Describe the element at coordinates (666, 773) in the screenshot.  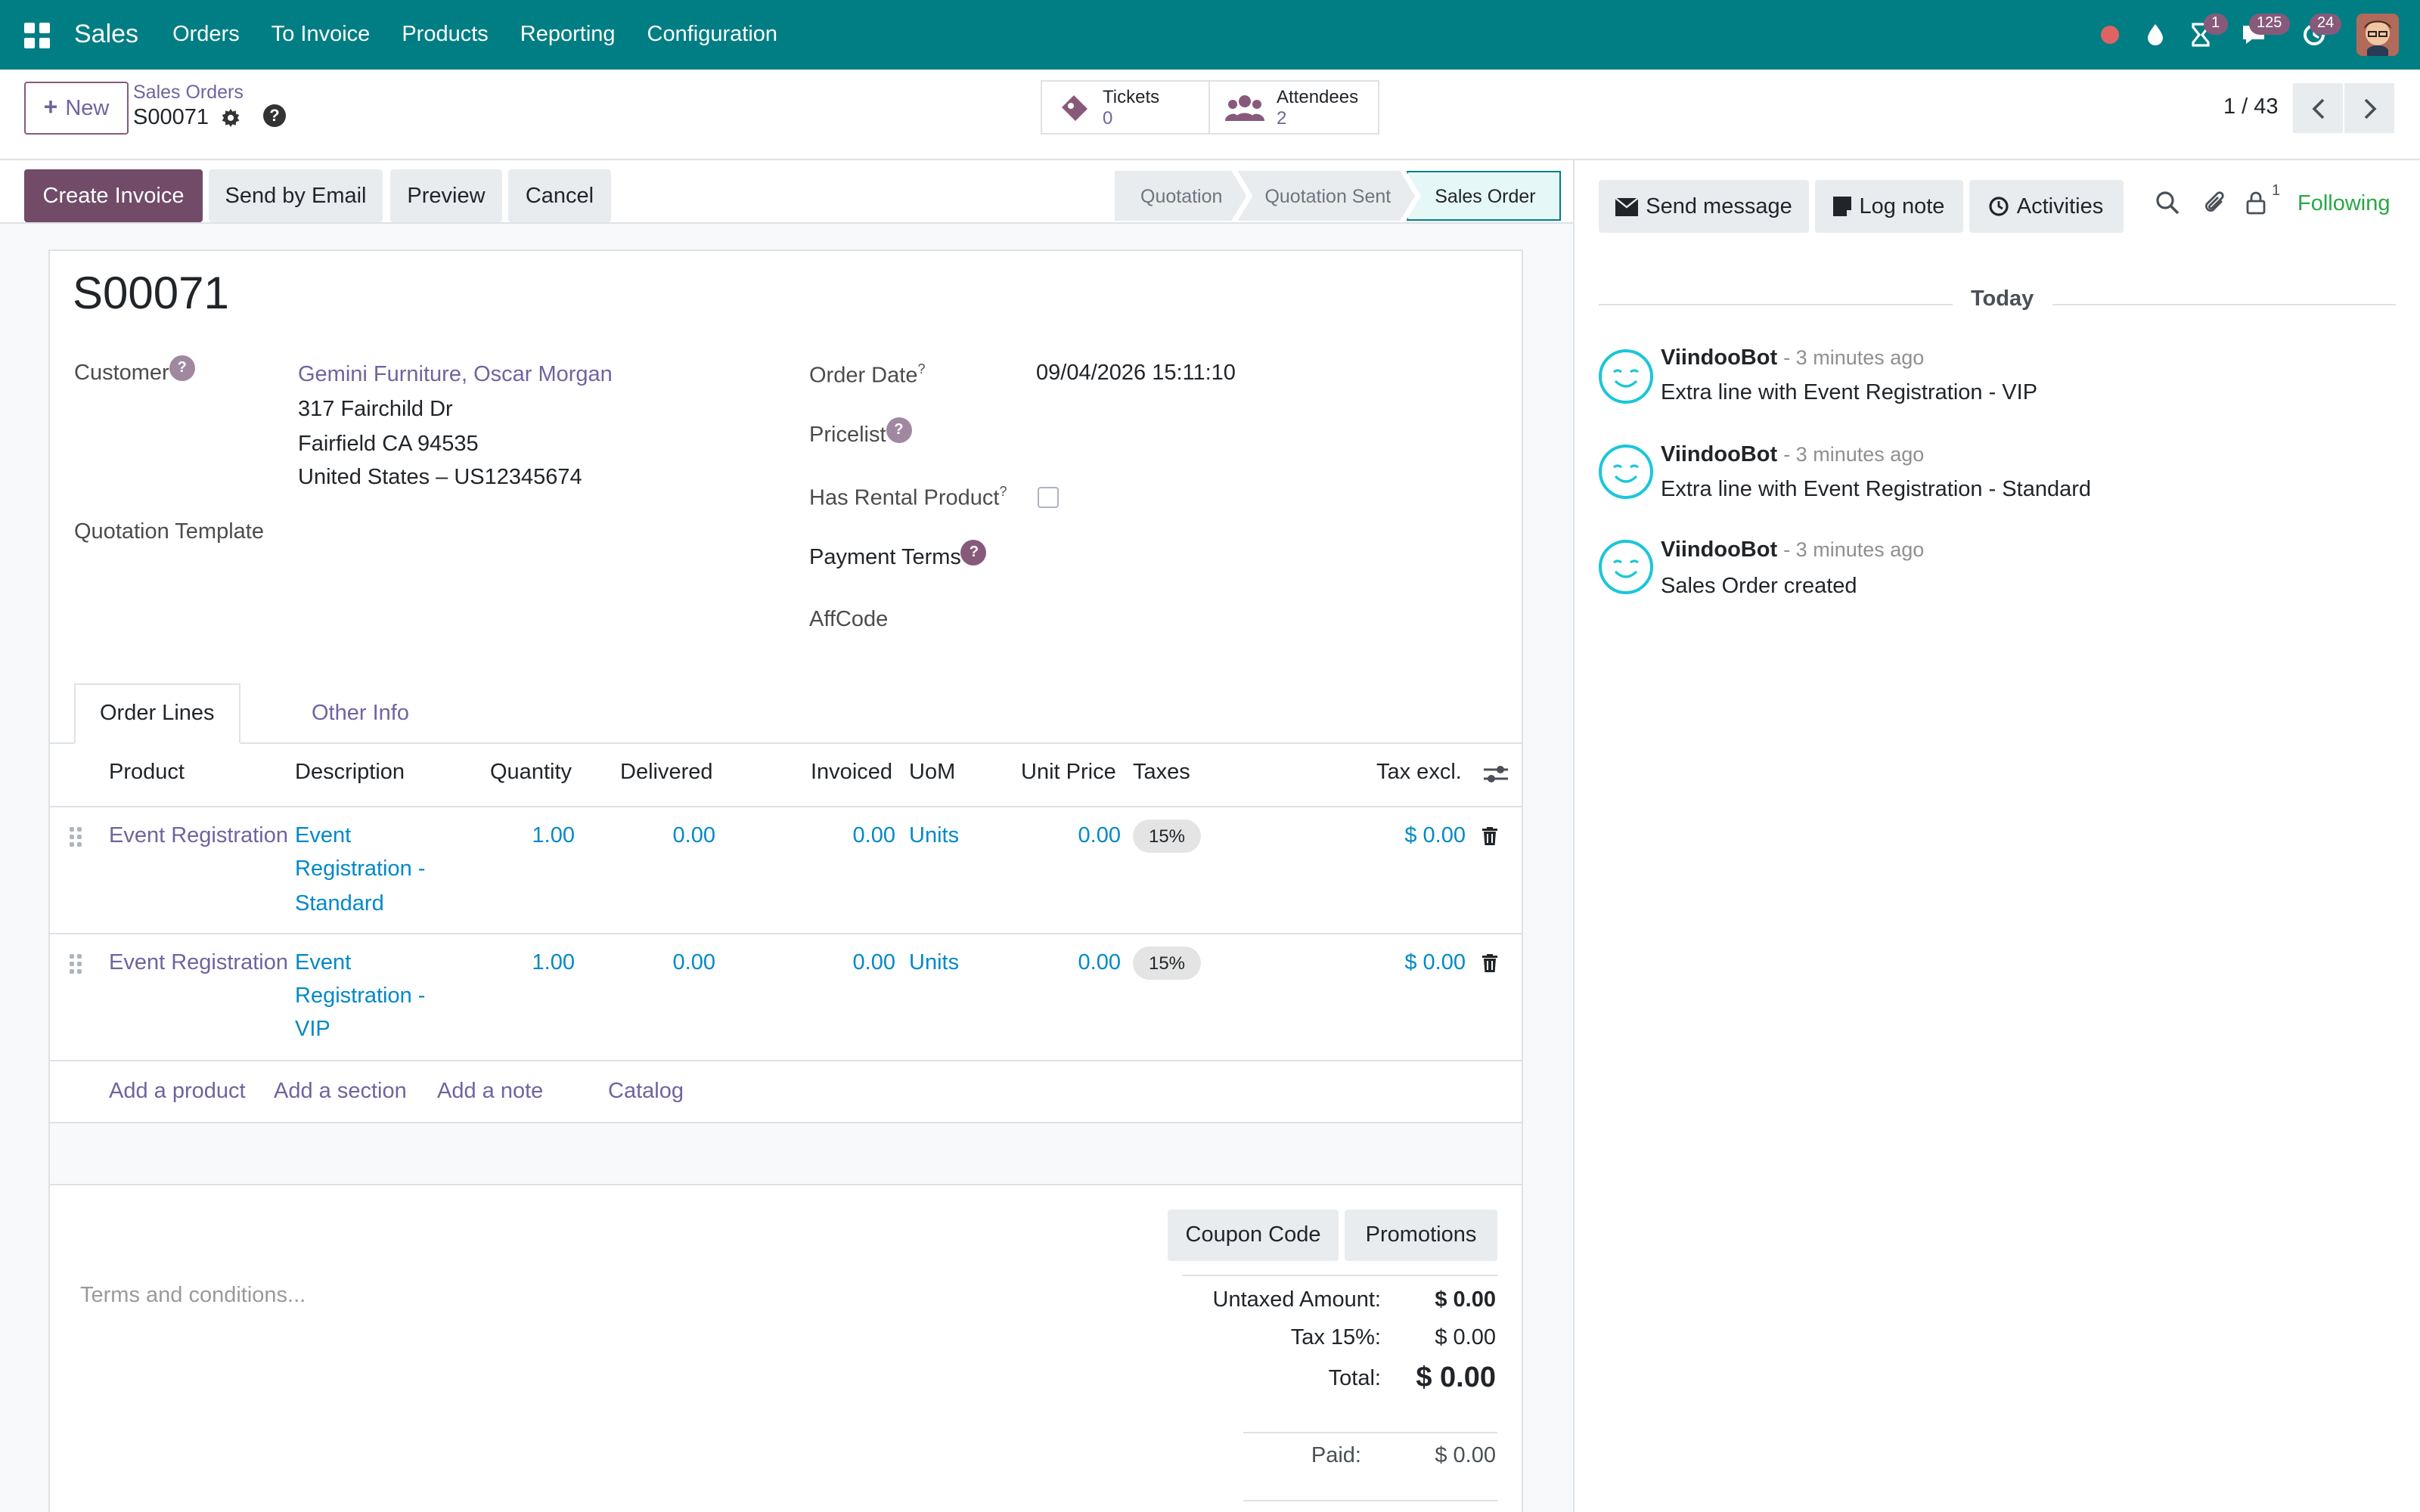
I see `col-header-delivered: Delivered` at that location.